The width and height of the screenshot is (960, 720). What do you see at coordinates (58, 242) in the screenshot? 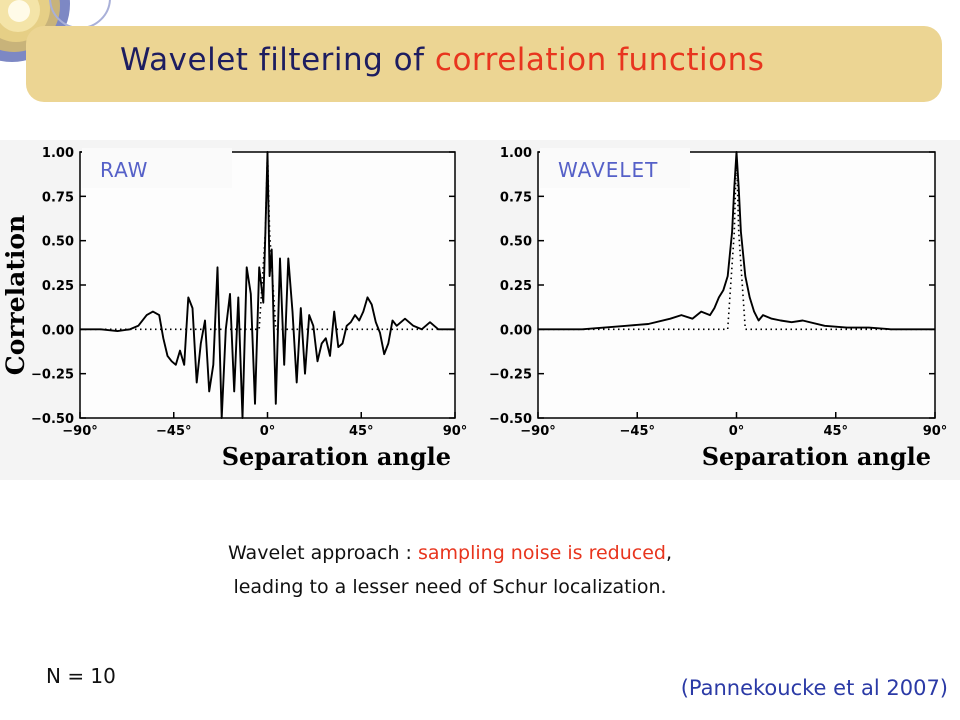
I see `raw-y-tick-label: 0.50` at bounding box center [58, 242].